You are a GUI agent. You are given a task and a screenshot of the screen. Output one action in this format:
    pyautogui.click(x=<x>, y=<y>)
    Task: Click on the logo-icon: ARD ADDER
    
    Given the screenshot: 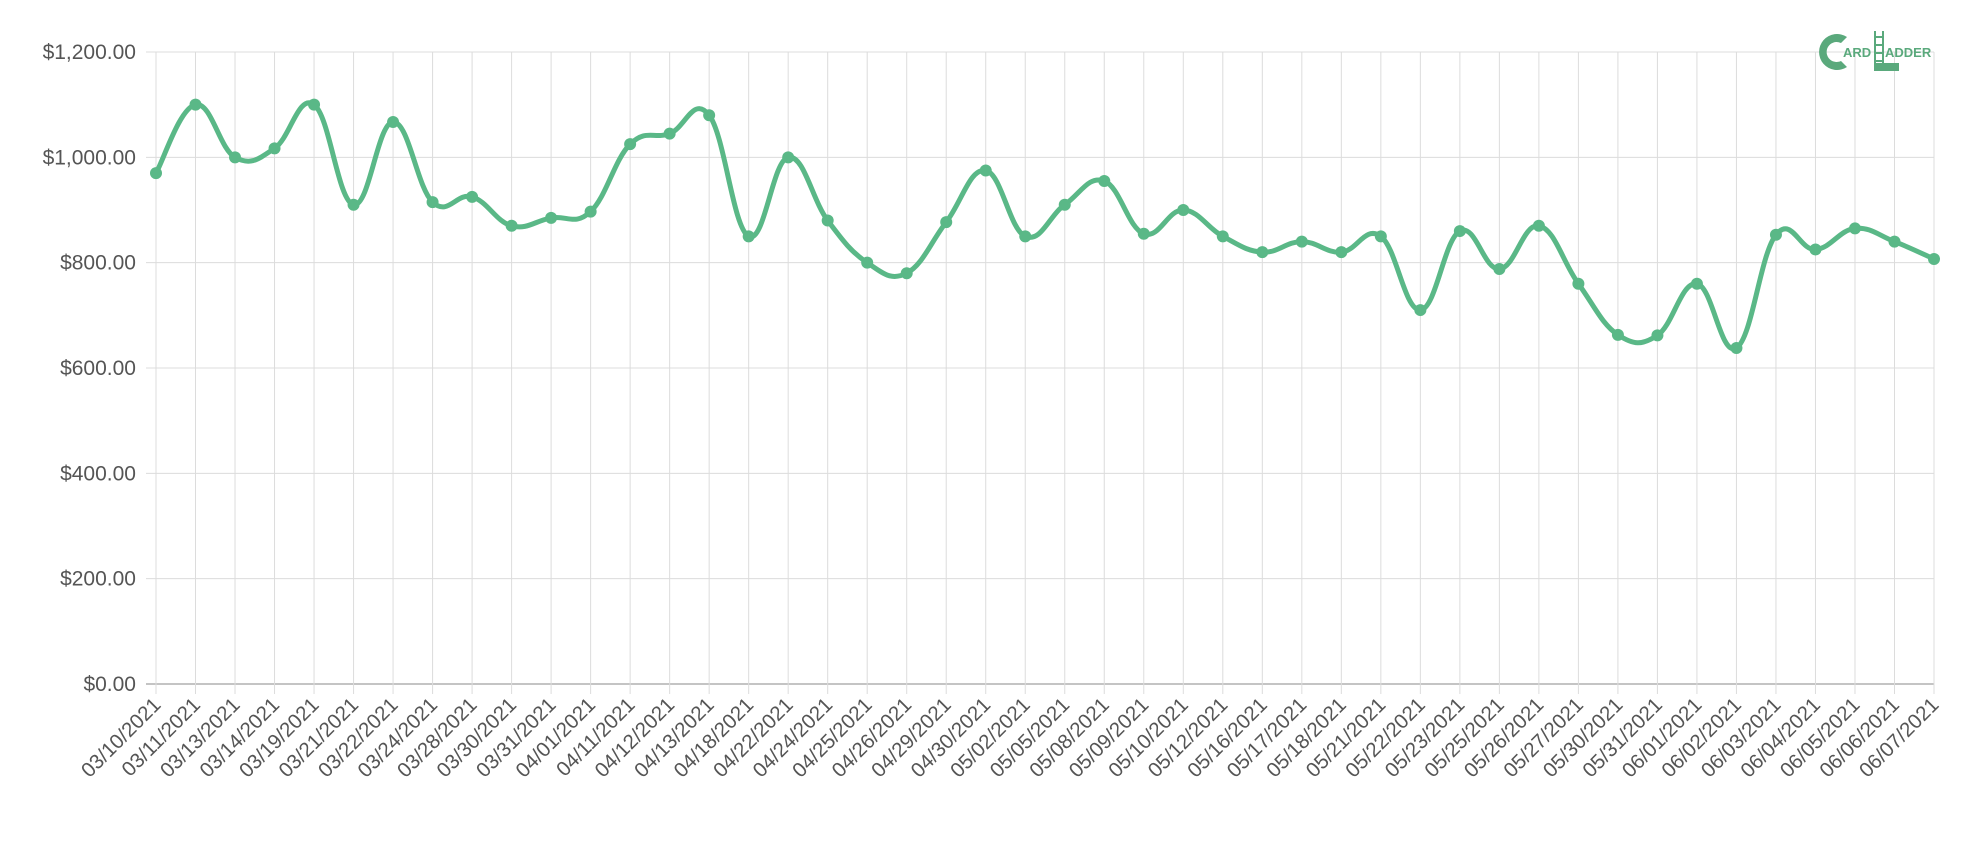 What is the action you would take?
    pyautogui.click(x=1875, y=51)
    